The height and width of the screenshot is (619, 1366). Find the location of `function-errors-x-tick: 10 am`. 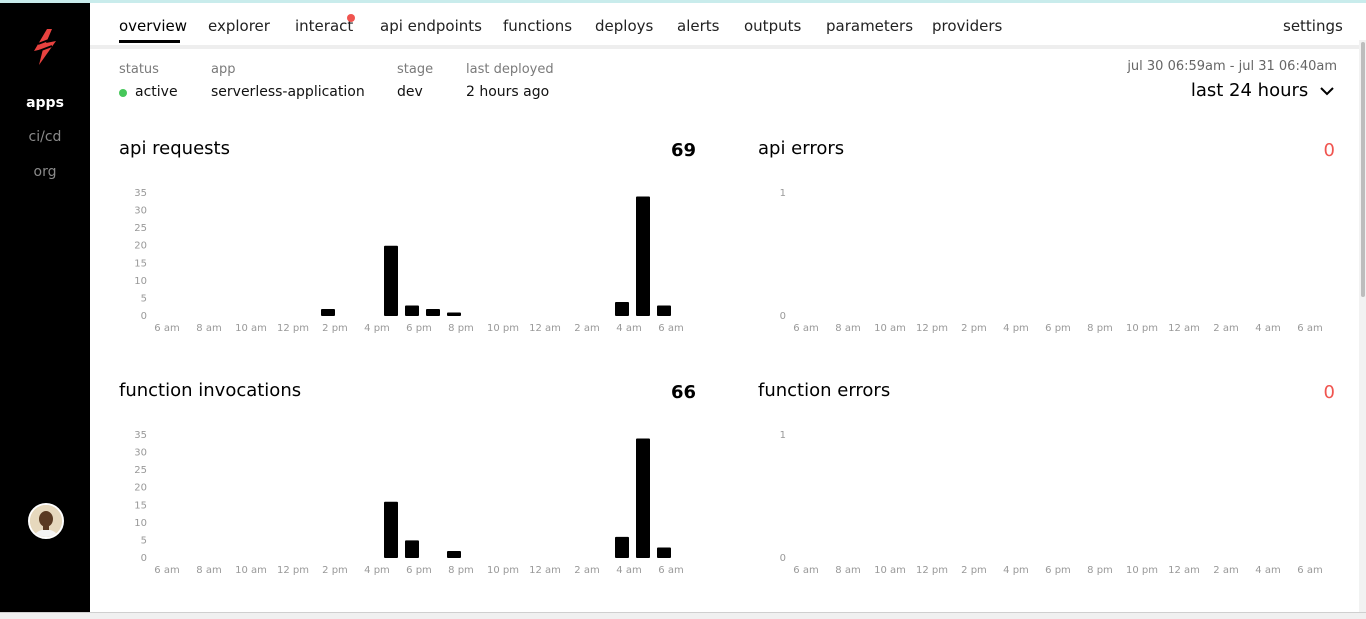

function-errors-x-tick: 10 am is located at coordinates (890, 570).